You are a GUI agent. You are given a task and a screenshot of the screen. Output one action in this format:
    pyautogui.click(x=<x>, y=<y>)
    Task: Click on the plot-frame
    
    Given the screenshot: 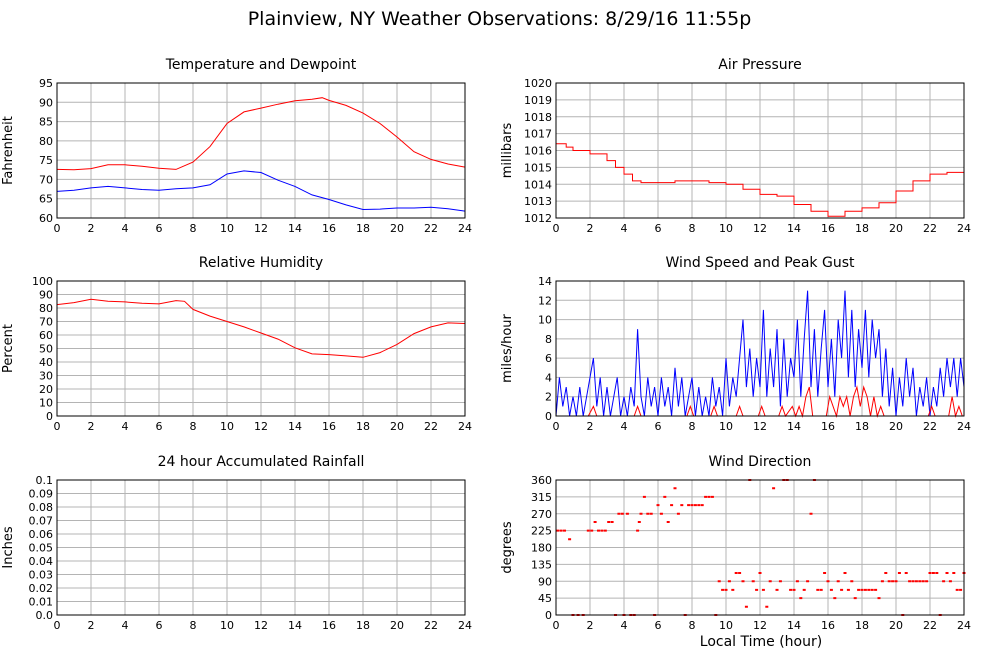 What is the action you would take?
    pyautogui.click(x=760, y=547)
    